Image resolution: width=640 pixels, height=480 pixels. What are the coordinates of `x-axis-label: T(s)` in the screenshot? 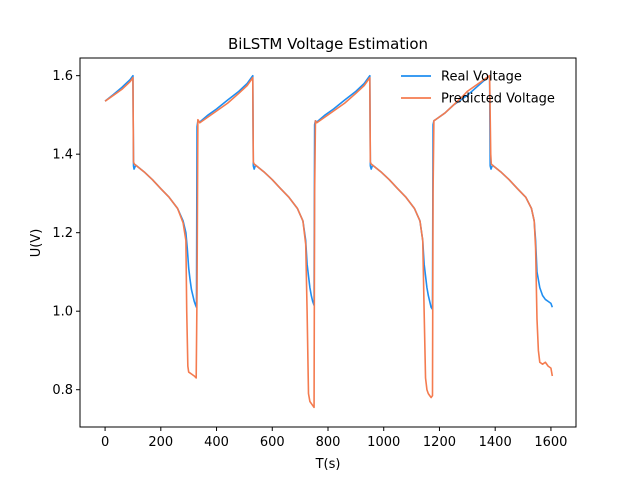 It's located at (328, 464).